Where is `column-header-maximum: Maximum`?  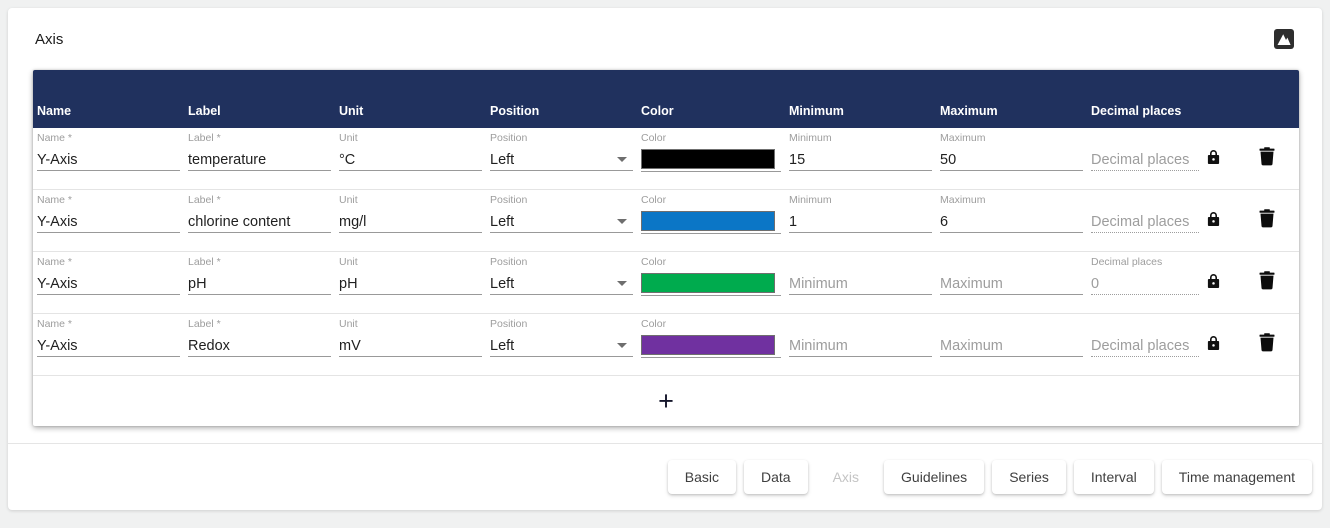 column-header-maximum: Maximum is located at coordinates (969, 111).